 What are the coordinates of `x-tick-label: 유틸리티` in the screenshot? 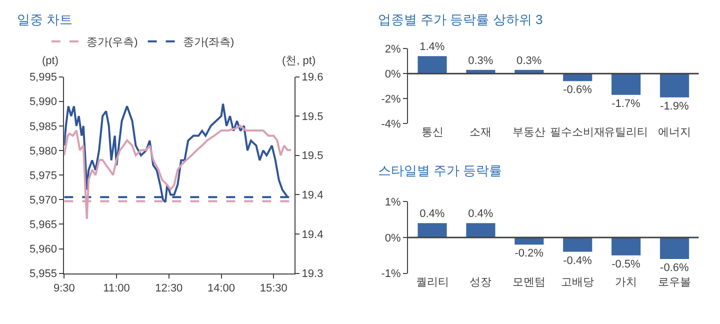 It's located at (626, 132).